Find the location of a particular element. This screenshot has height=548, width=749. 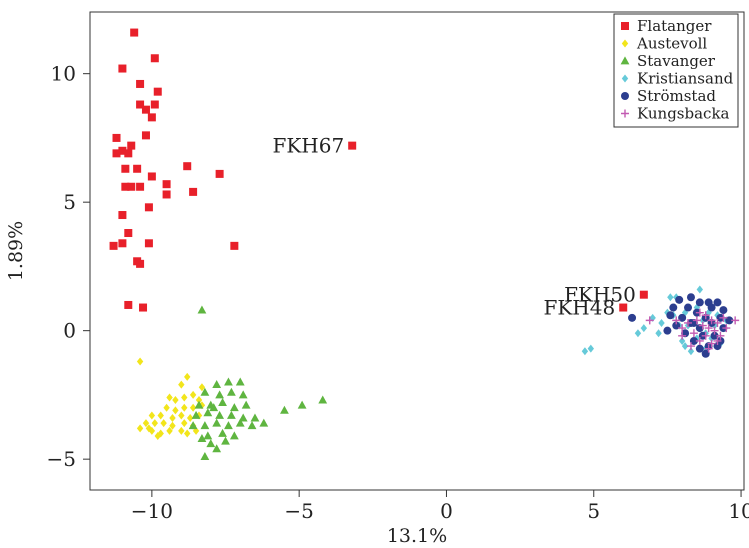

point-annotation: FKH50 is located at coordinates (600, 295).